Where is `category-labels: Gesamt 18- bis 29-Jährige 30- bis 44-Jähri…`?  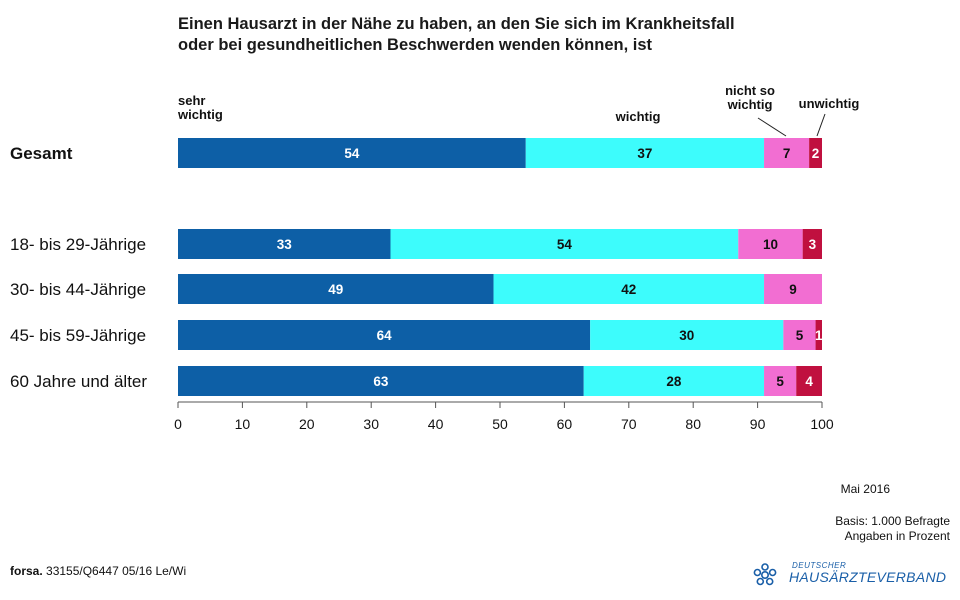 category-labels: Gesamt 18- bis 29-Jährige 30- bis 44-Jähri… is located at coordinates (78, 267).